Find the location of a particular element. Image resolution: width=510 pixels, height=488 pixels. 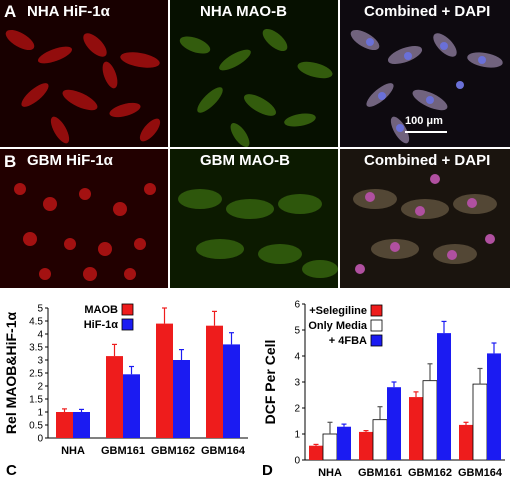

legend-label: +Selegiline is located at coordinates (338, 311).